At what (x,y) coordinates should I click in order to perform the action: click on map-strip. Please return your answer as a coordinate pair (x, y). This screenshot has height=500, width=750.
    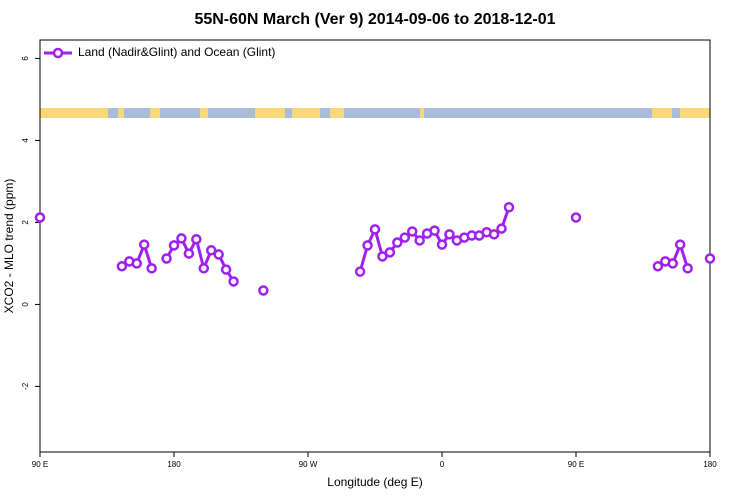
    Looking at the image, I should click on (375, 113).